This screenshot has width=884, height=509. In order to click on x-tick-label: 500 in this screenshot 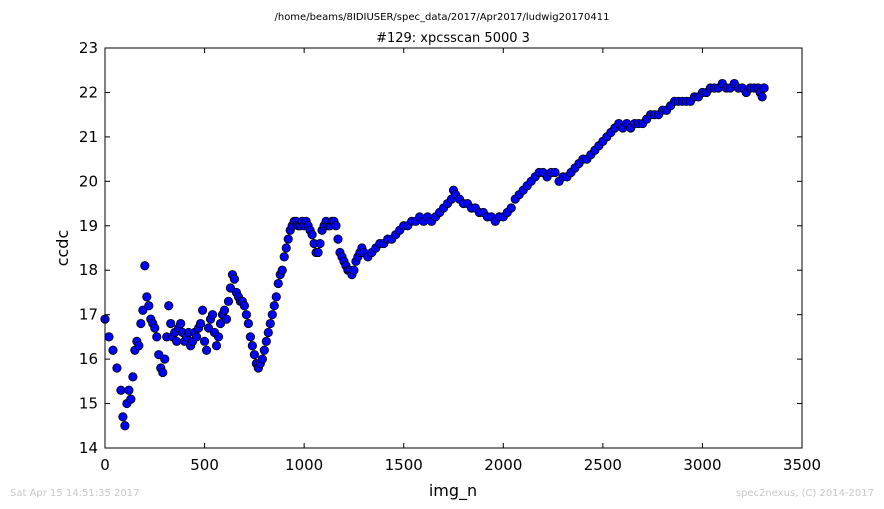, I will do `click(204, 465)`.